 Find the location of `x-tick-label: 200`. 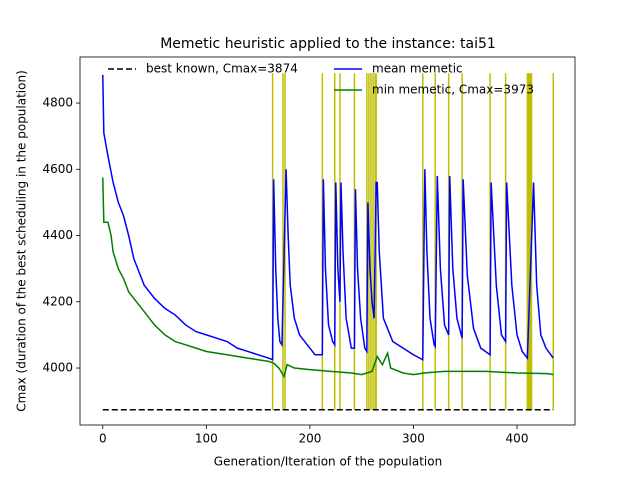

x-tick-label: 200 is located at coordinates (309, 439).